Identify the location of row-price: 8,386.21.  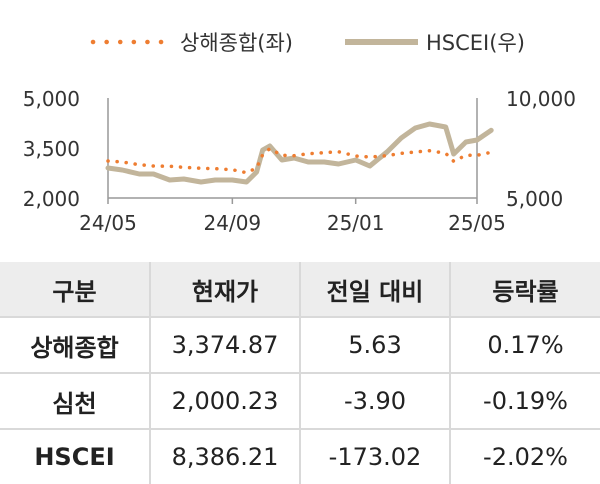
(224, 456).